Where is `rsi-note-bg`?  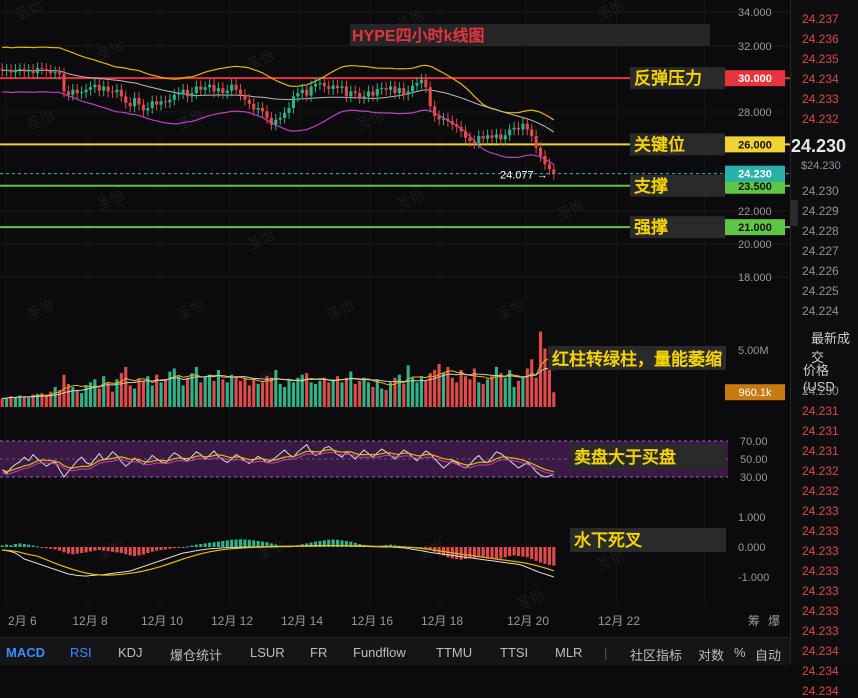
rsi-note-bg is located at coordinates (648, 457).